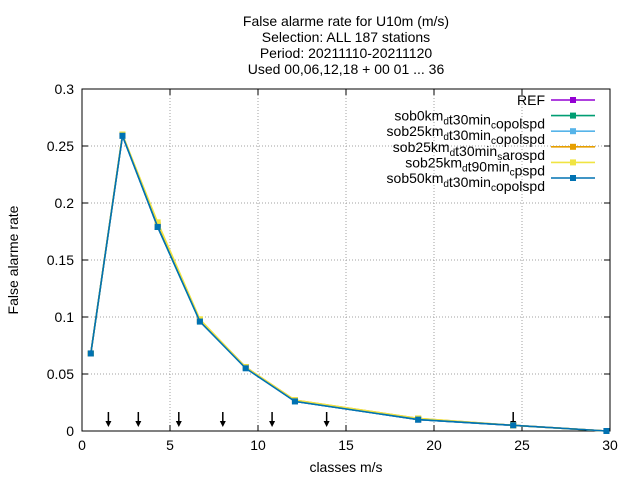 The image size is (640, 485). Describe the element at coordinates (556, 100) in the screenshot. I see `legend-item: REF` at that location.